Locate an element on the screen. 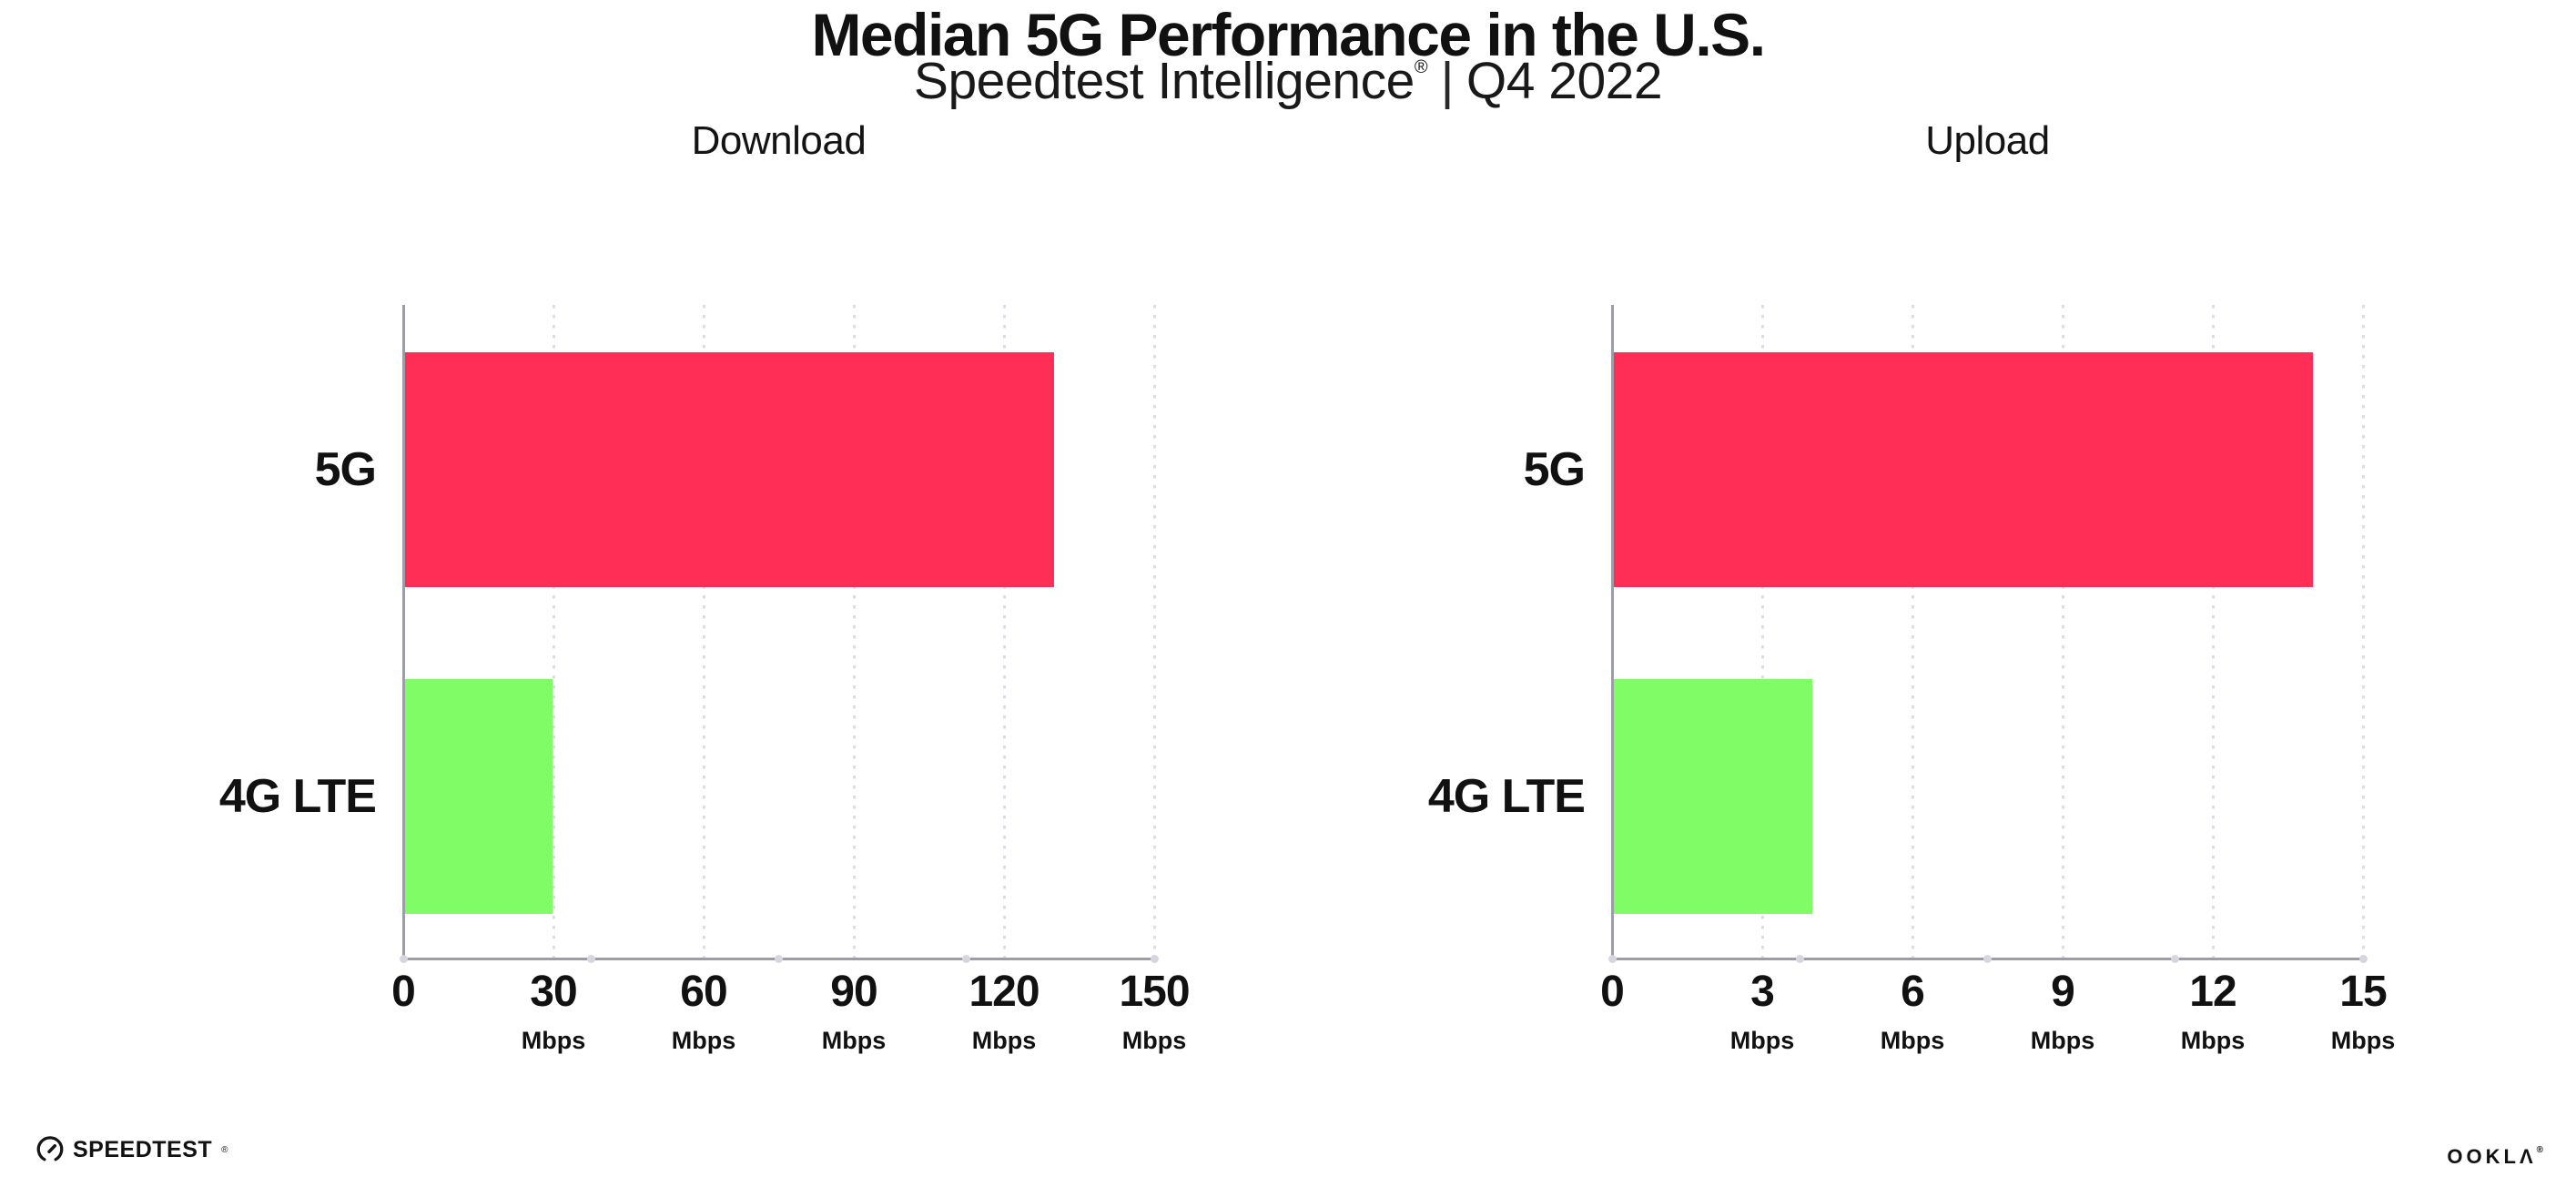 This screenshot has width=2576, height=1197. ookla-wordmark: OOKLΛ is located at coordinates (2492, 1156).